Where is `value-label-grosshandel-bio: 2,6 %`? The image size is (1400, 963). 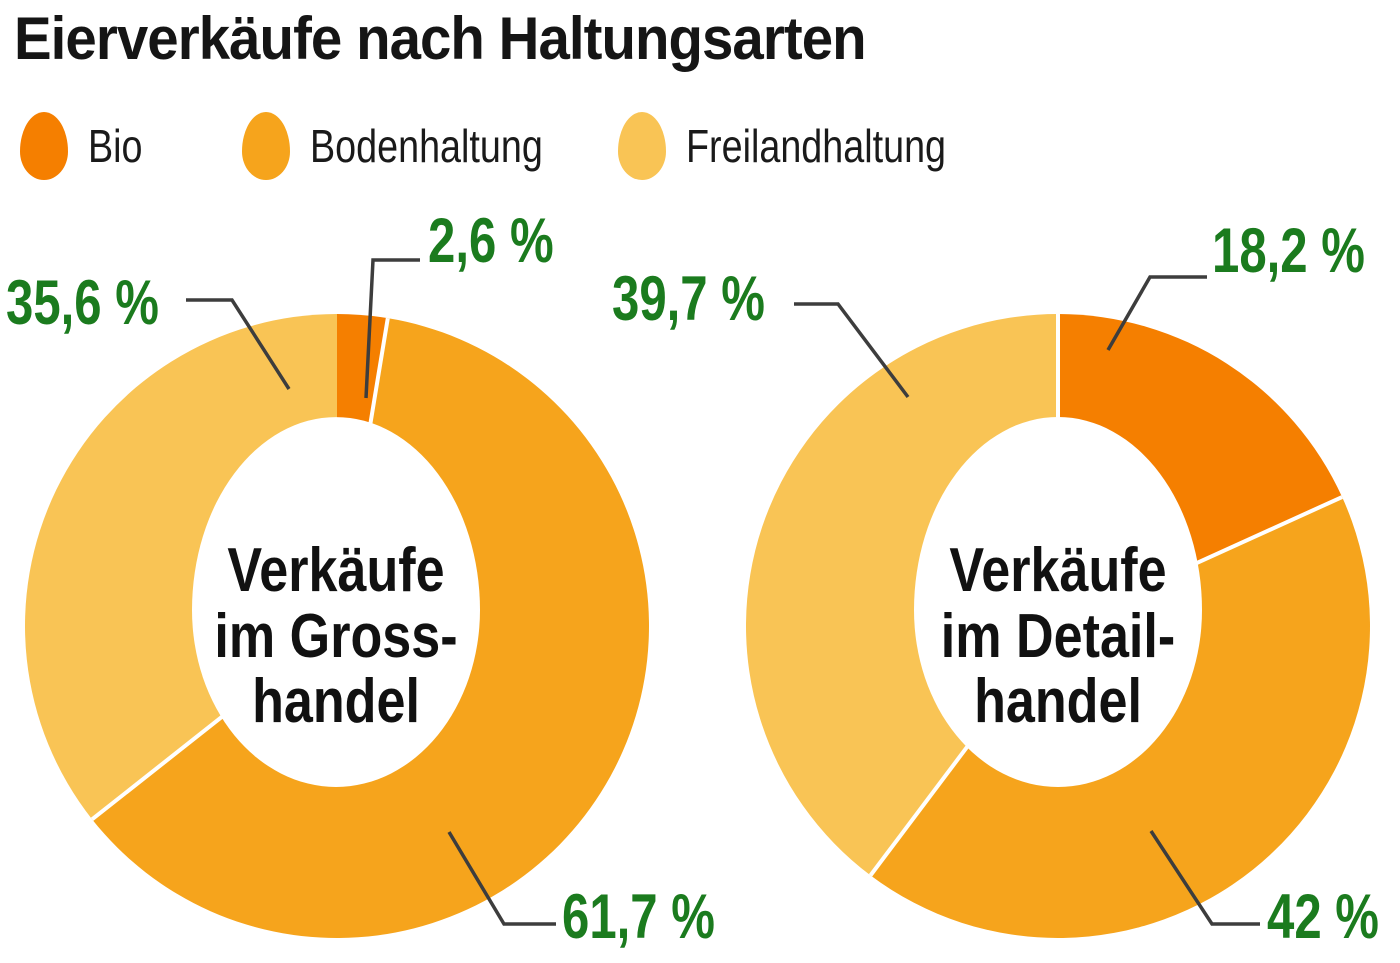
value-label-grosshandel-bio: 2,6 % is located at coordinates (491, 241).